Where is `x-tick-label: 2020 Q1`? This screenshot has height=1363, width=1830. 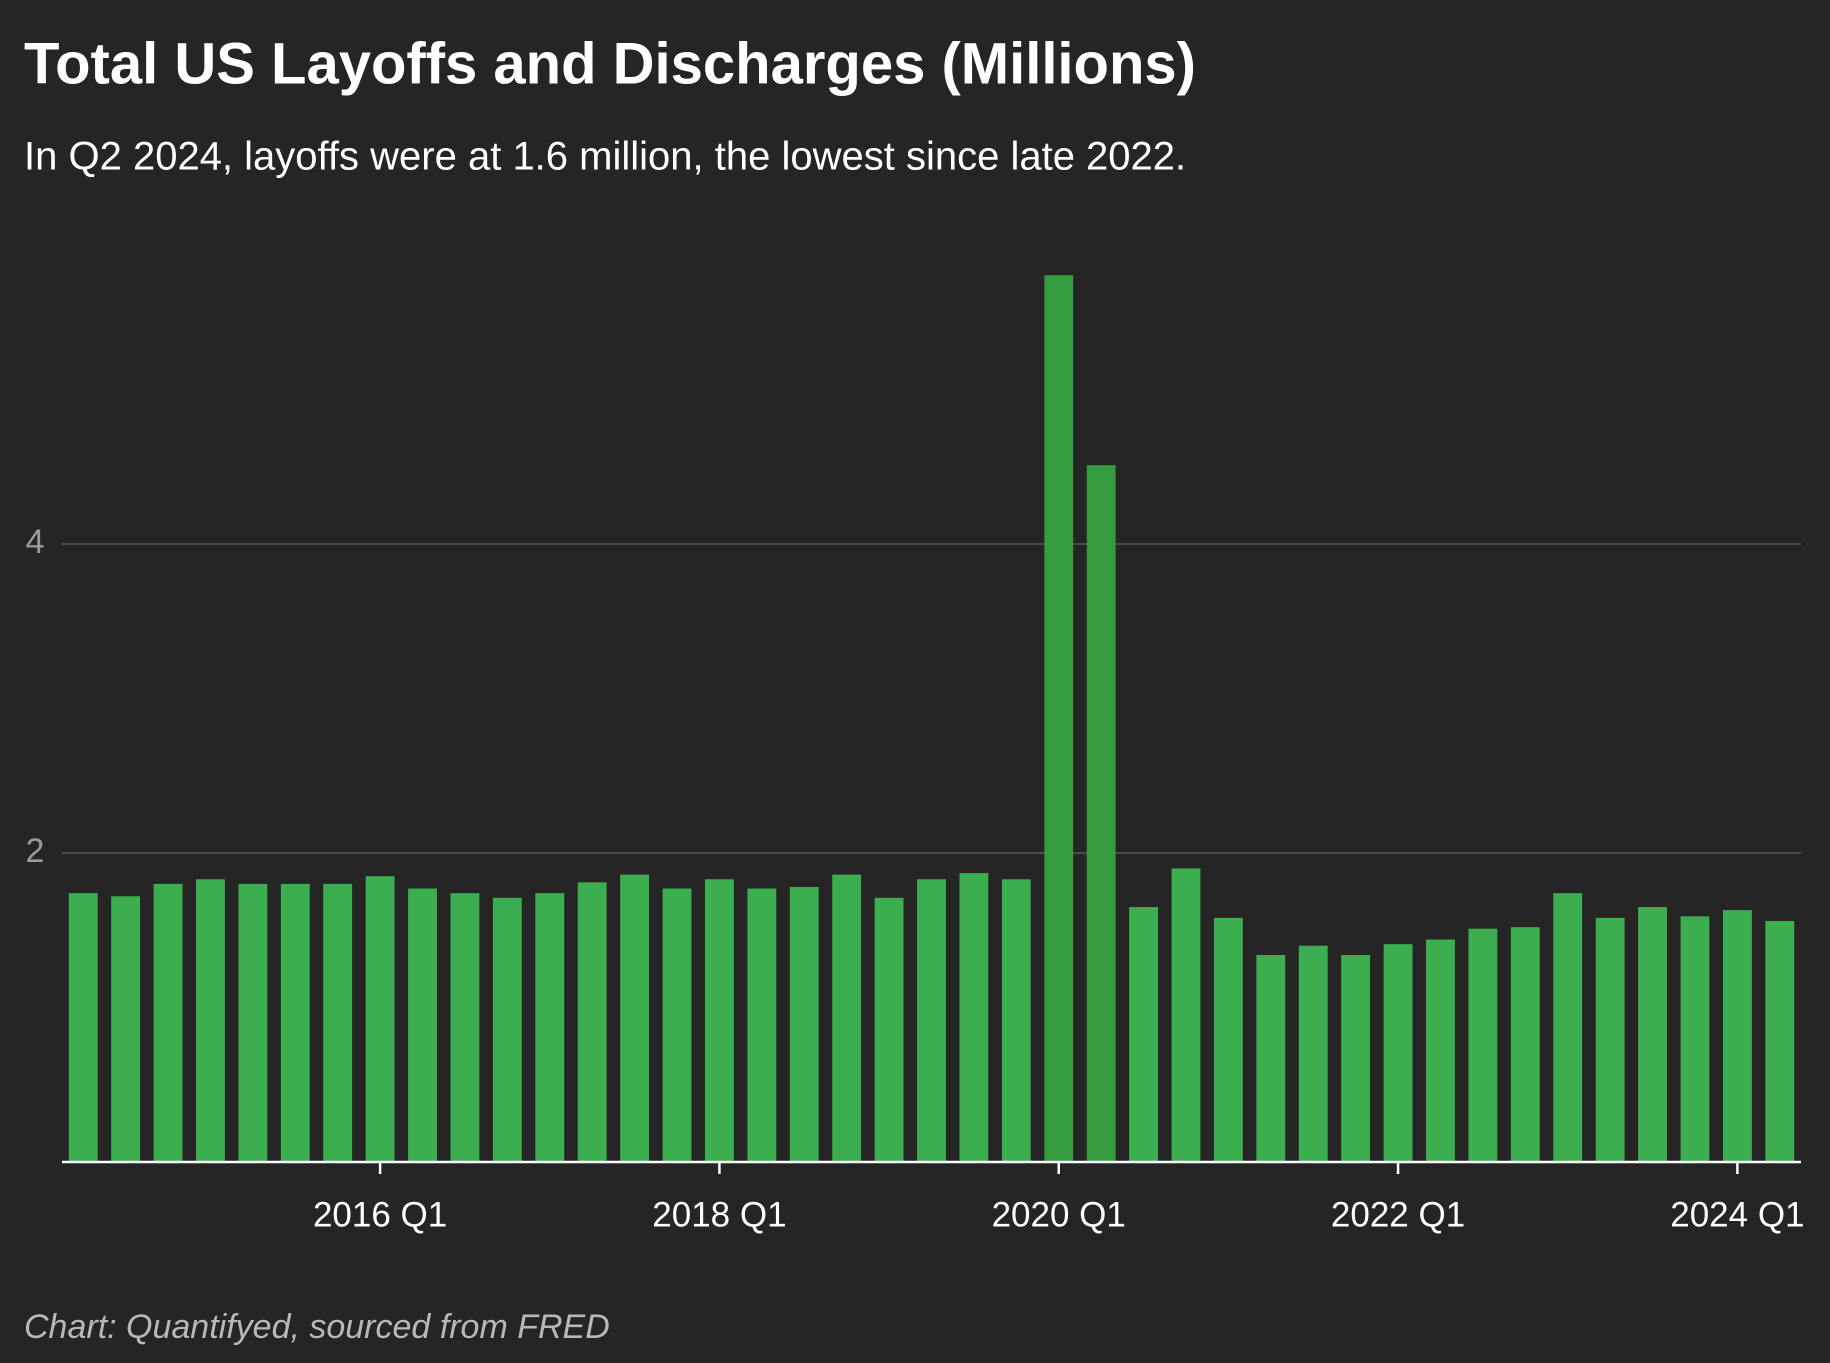 x-tick-label: 2020 Q1 is located at coordinates (1059, 1214).